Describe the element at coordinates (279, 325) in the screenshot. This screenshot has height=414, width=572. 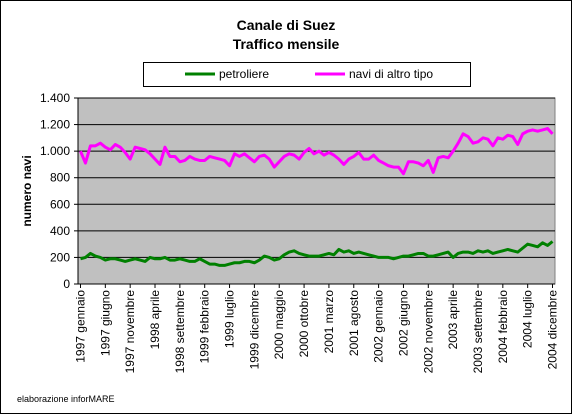
I see `x-tick-label: 2000 maggio` at that location.